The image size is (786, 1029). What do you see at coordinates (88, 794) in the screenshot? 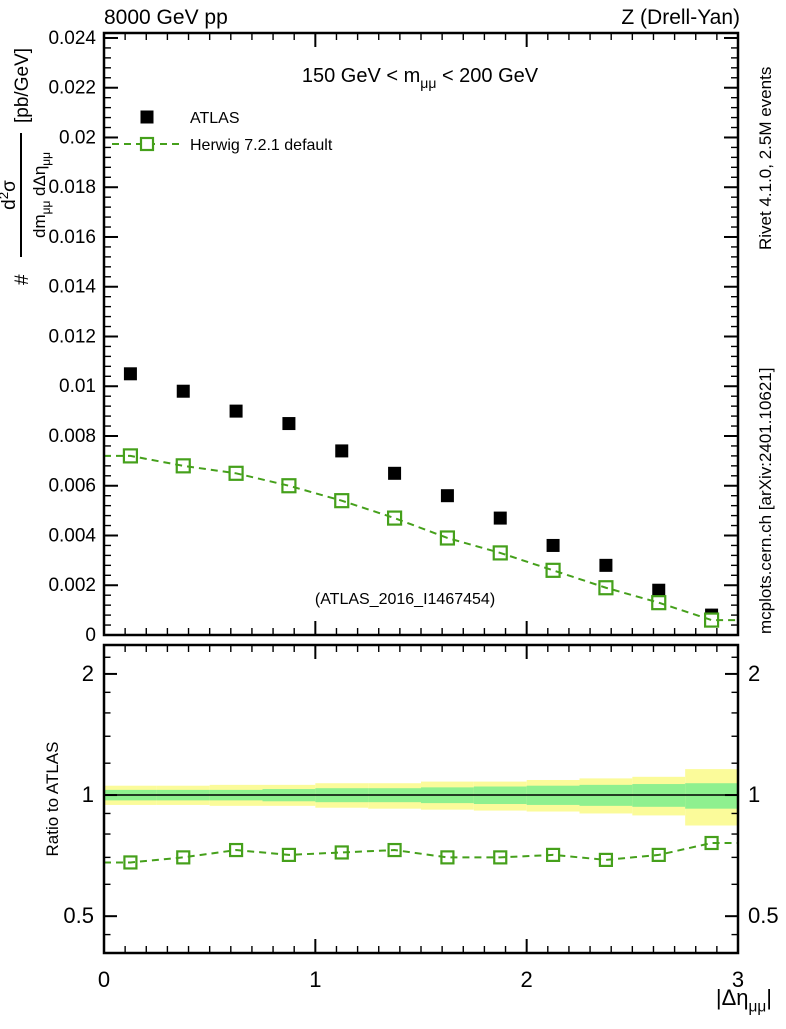
I see `ratio-y-tick-label: 1` at bounding box center [88, 794].